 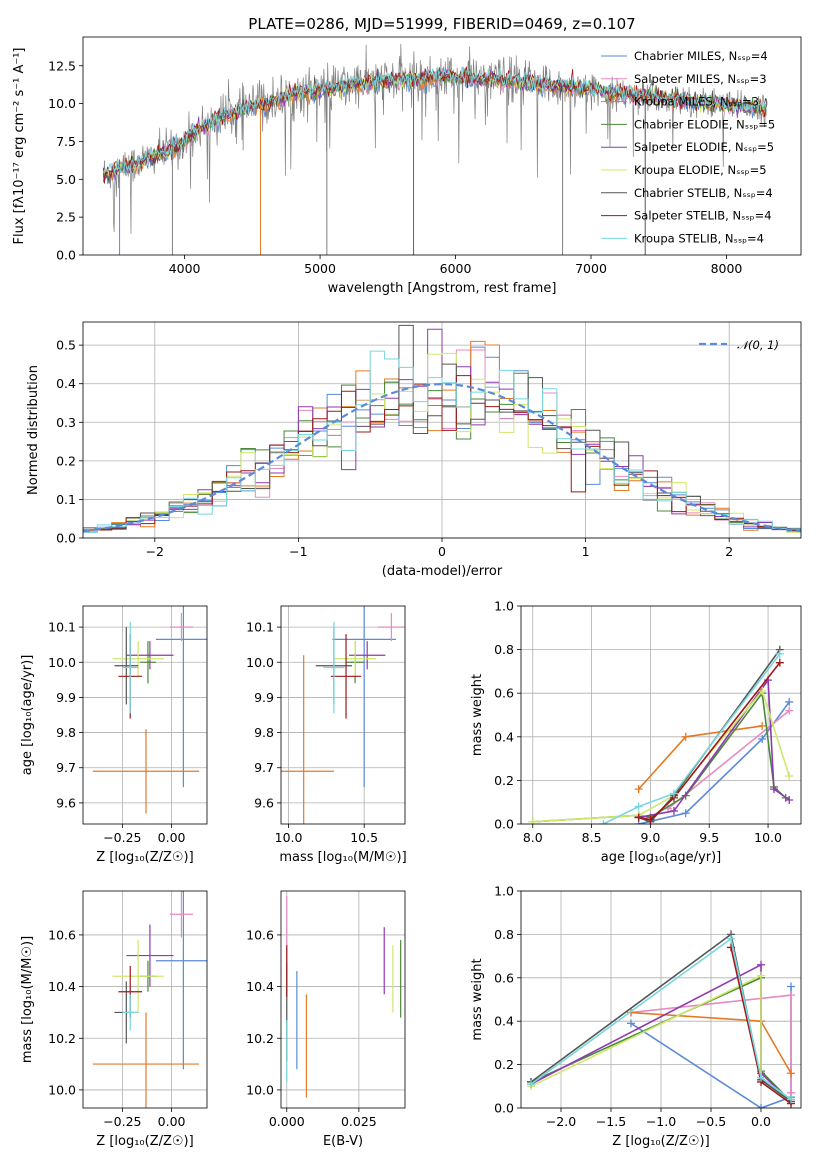 I want to click on y-tick-label: 0.1, so click(x=66, y=499).